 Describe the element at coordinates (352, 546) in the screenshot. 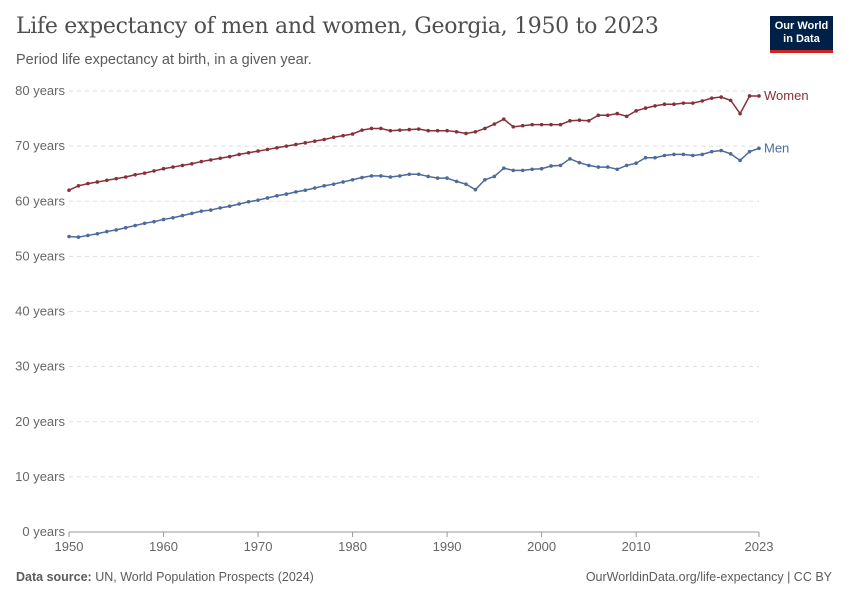

I see `x-tick-label: 1980` at that location.